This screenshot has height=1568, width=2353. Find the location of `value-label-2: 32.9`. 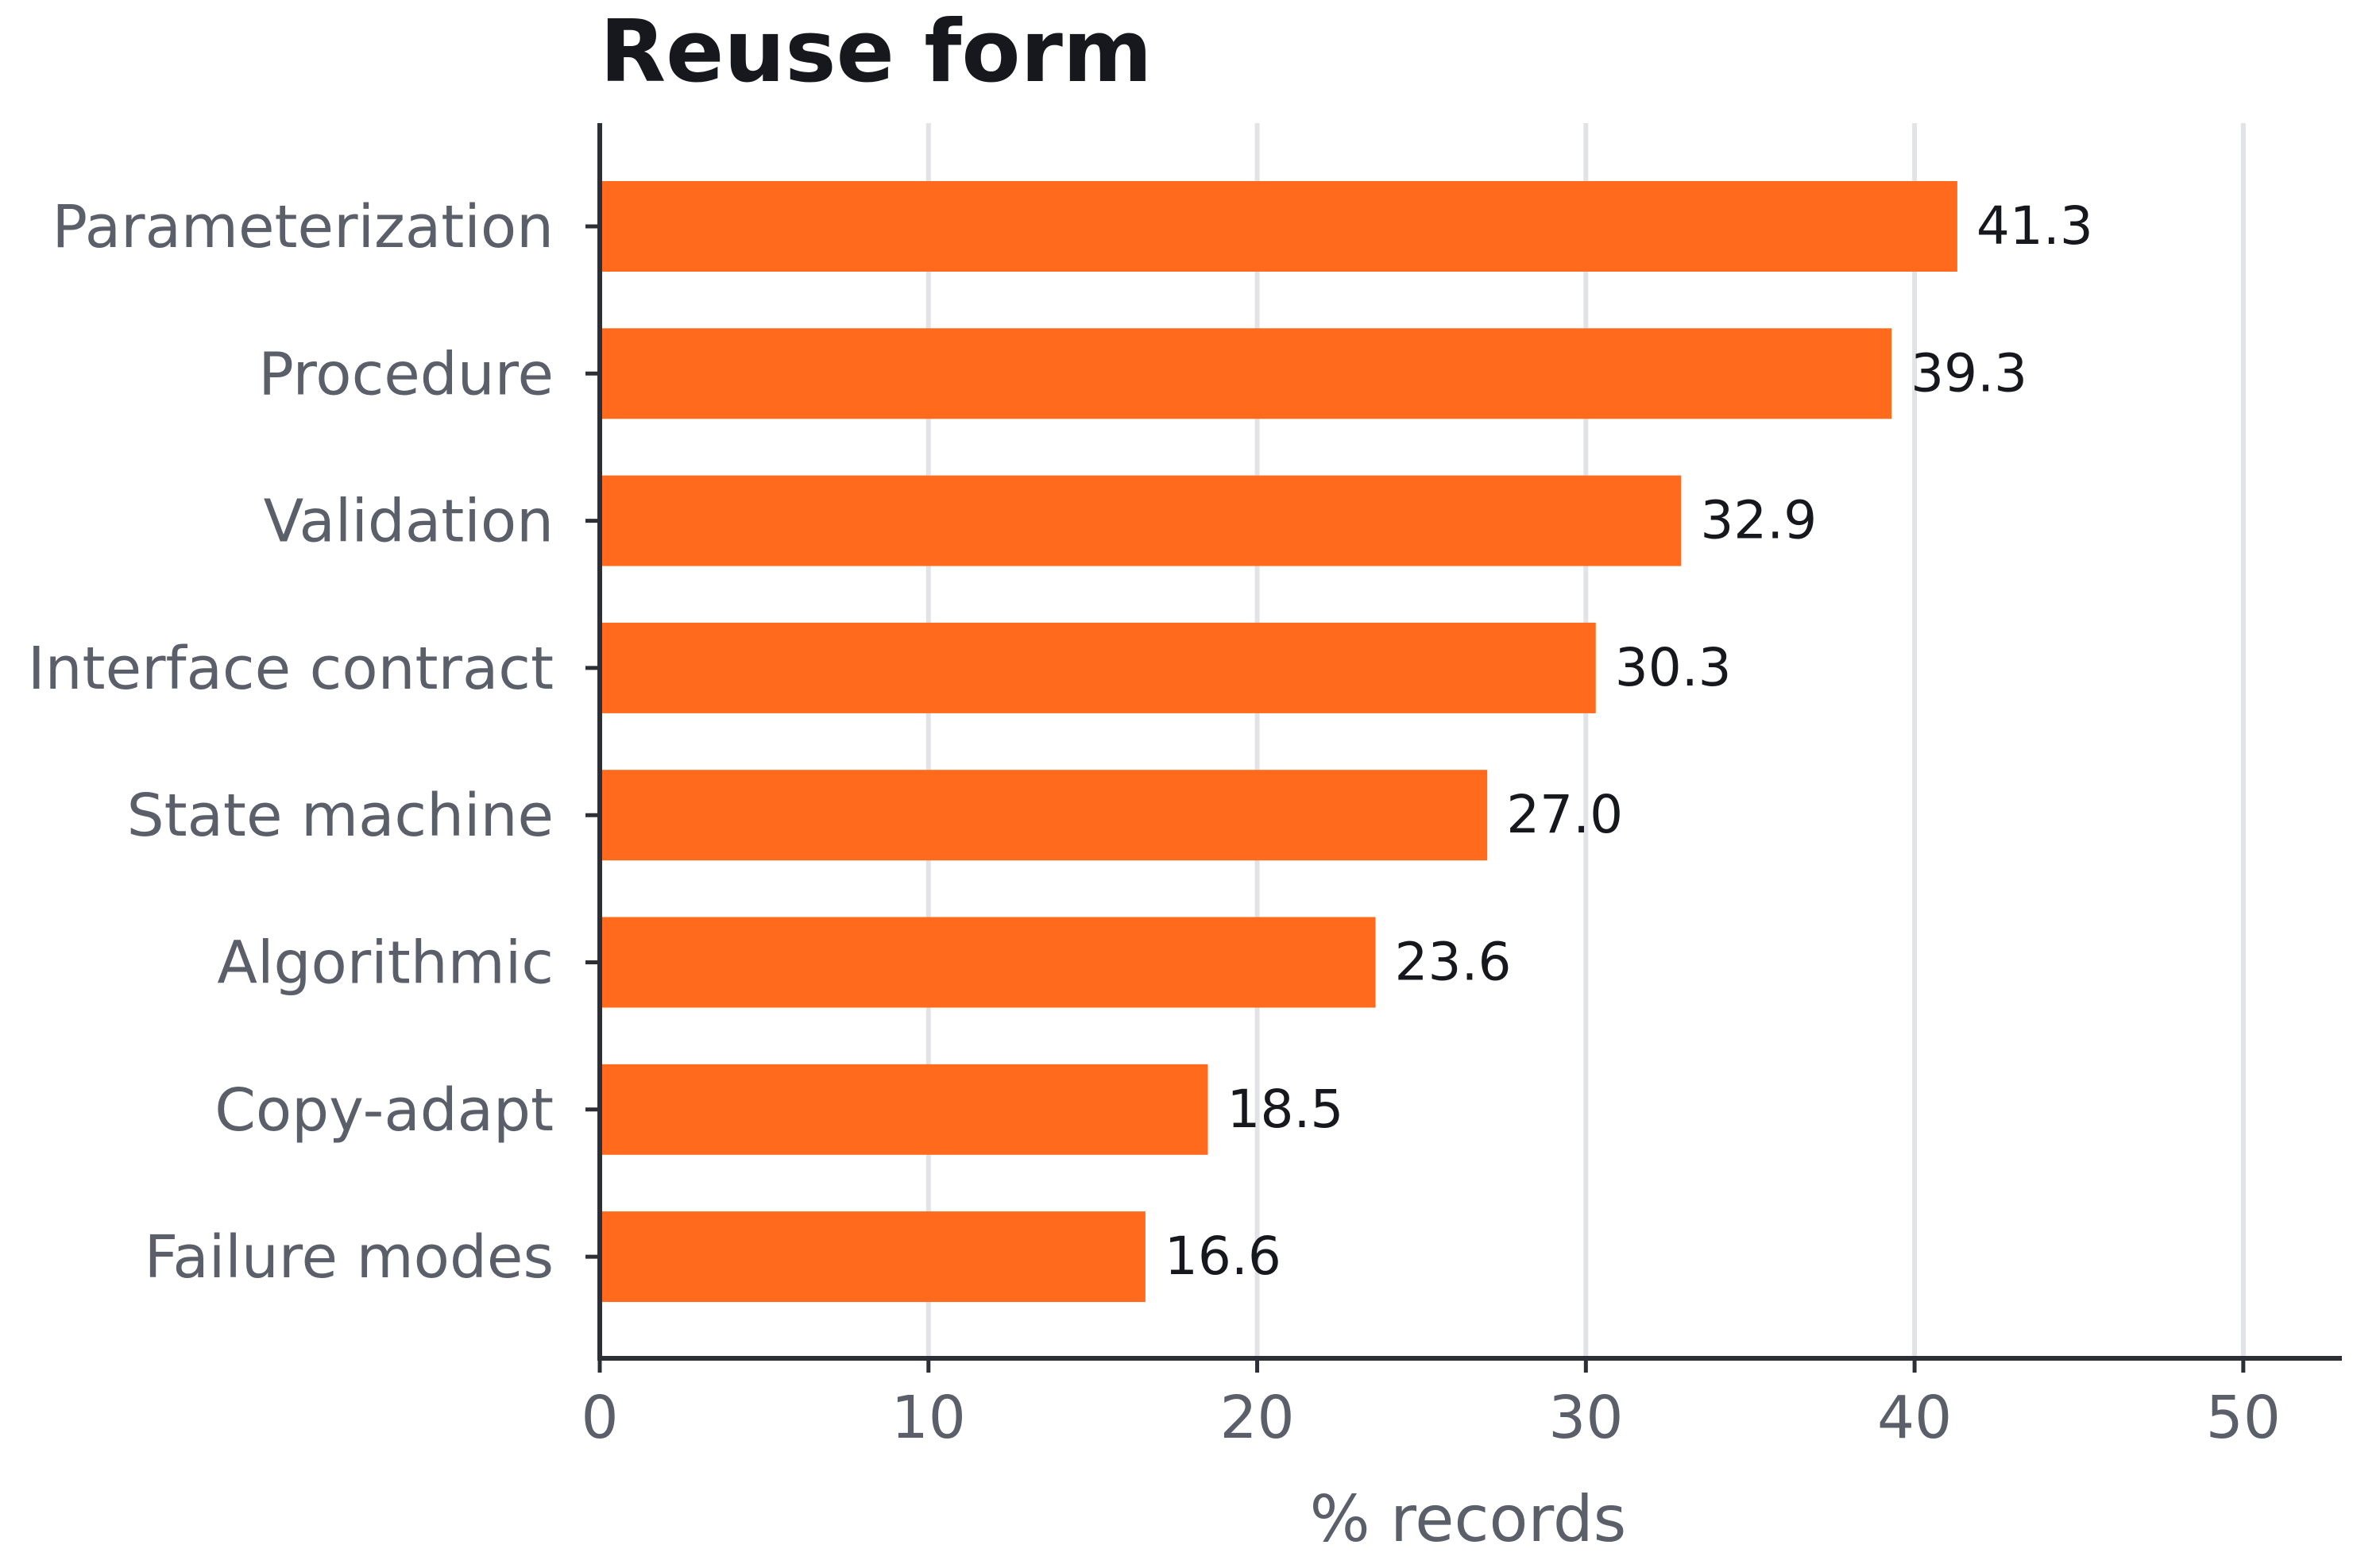

value-label-2: 32.9 is located at coordinates (1758, 520).